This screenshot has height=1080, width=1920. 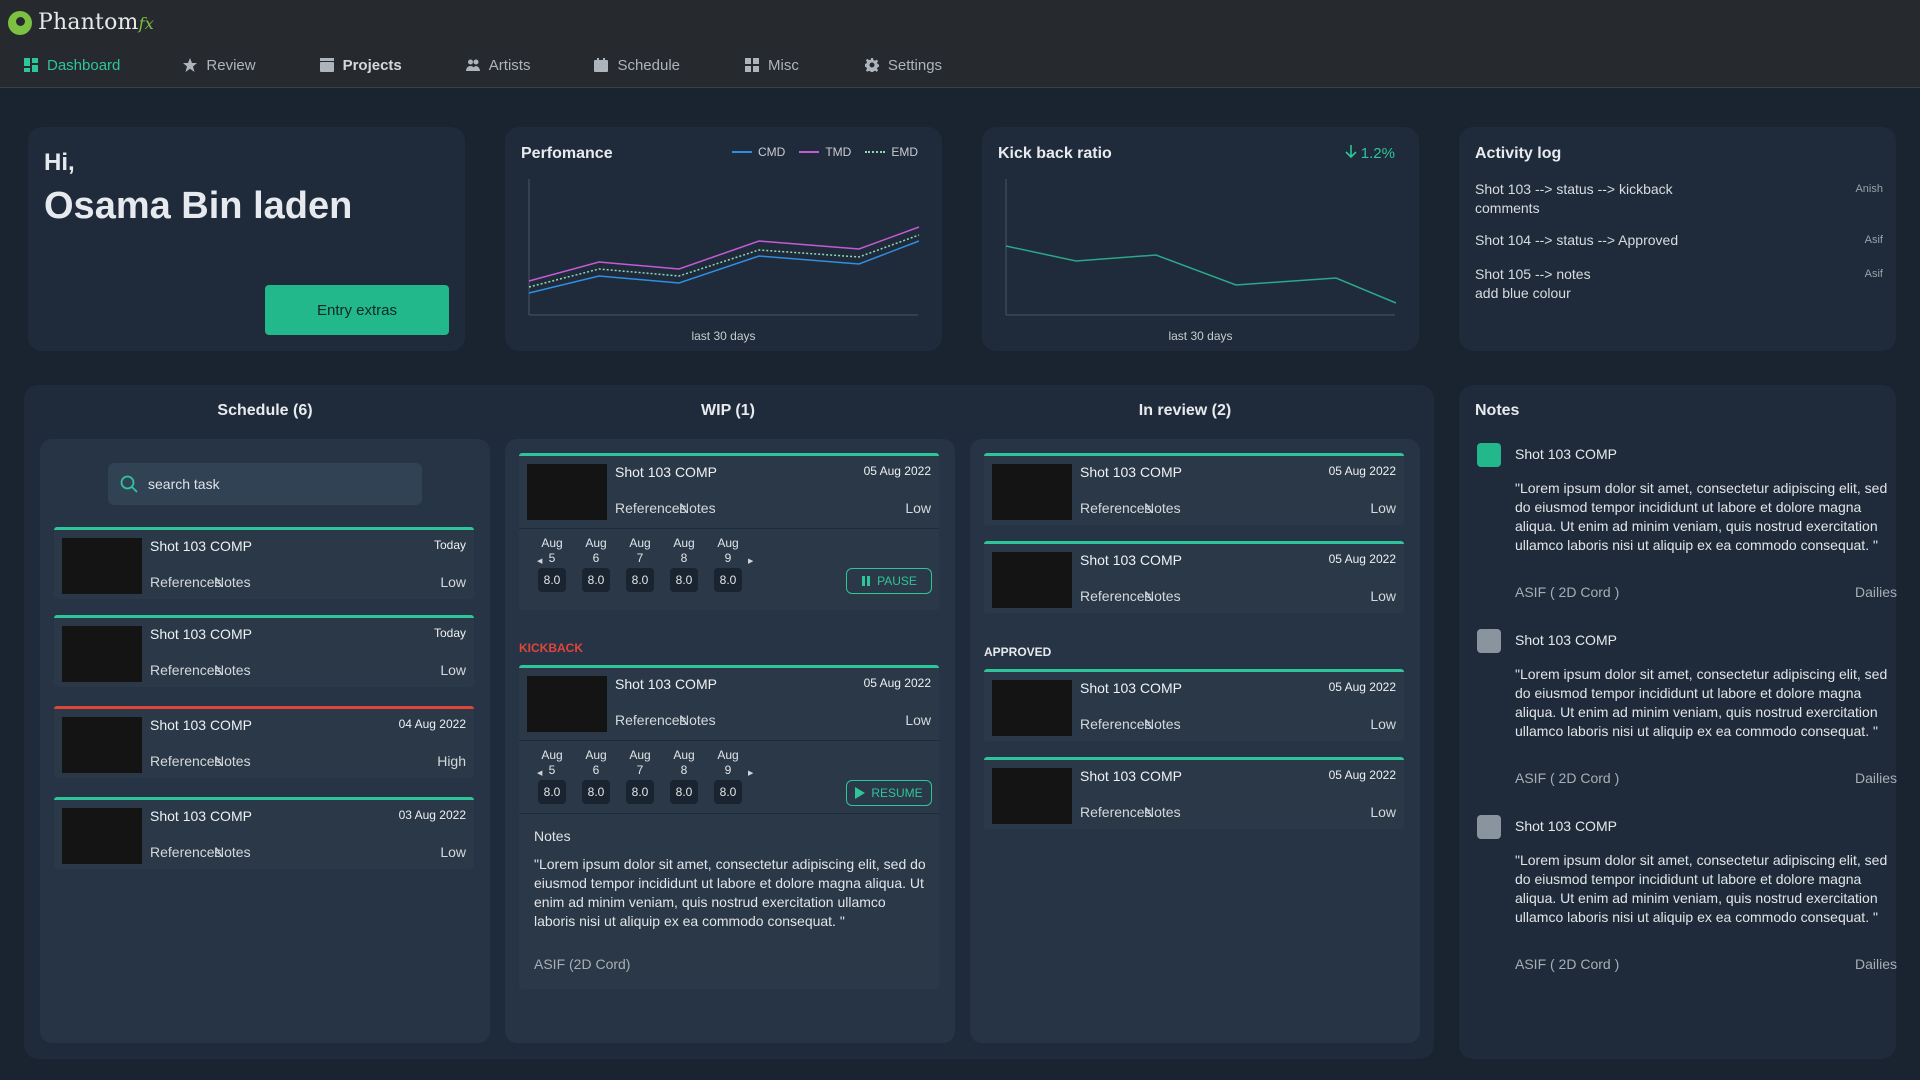 What do you see at coordinates (889, 581) in the screenshot?
I see `pause-button: PAUSE` at bounding box center [889, 581].